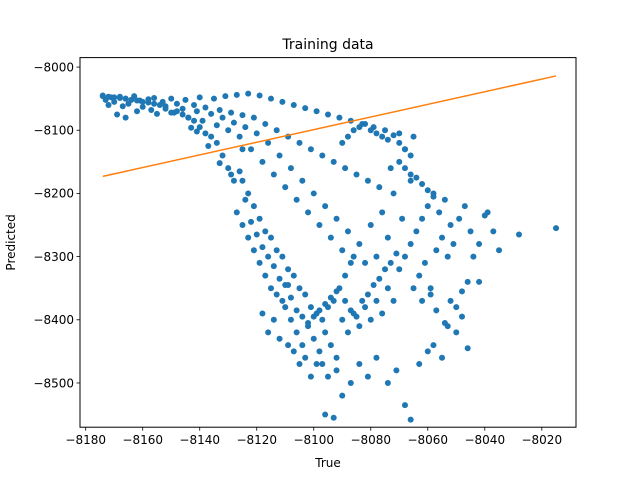 The image size is (640, 480). What do you see at coordinates (53, 257) in the screenshot?
I see `y-tick-label: −8300` at bounding box center [53, 257].